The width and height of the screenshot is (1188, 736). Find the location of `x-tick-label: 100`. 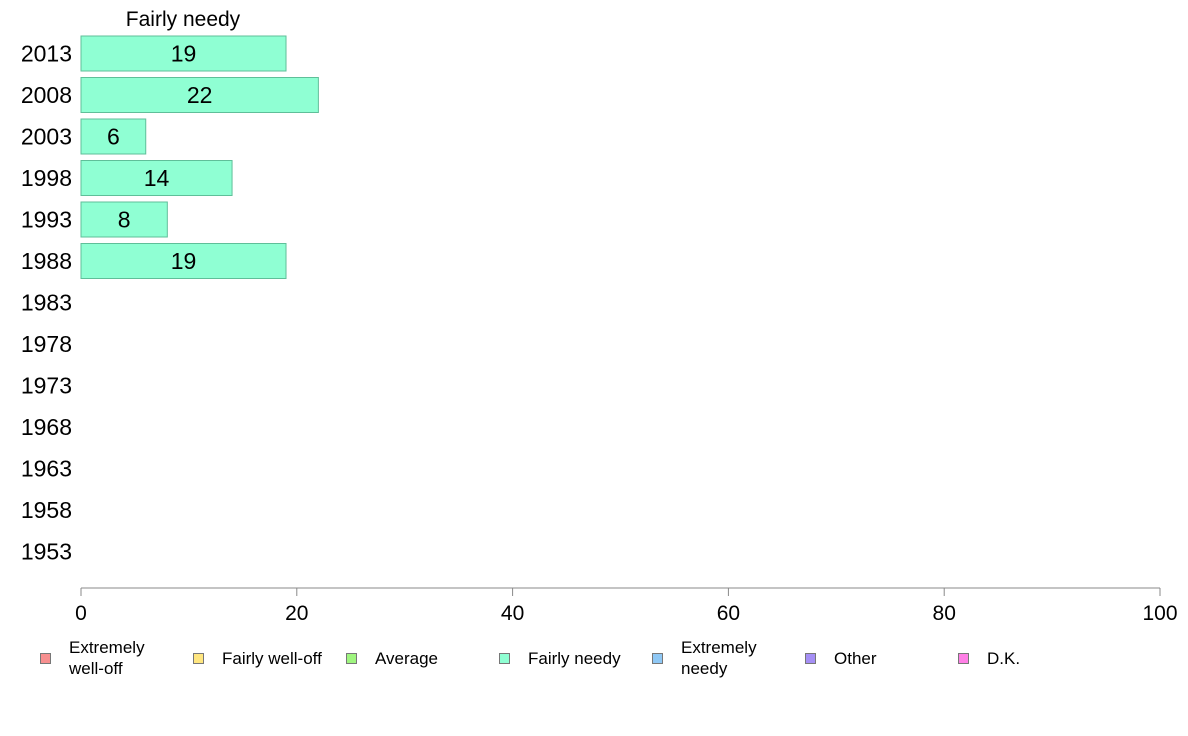

x-tick-label: 100 is located at coordinates (1159, 613).